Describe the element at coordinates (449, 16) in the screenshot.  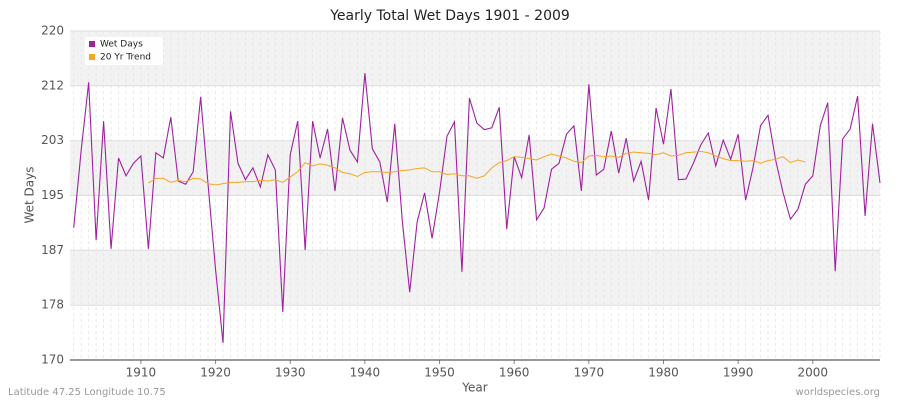
I see `chart-title: Yearly Total Wet Days 1901 - 2009` at that location.